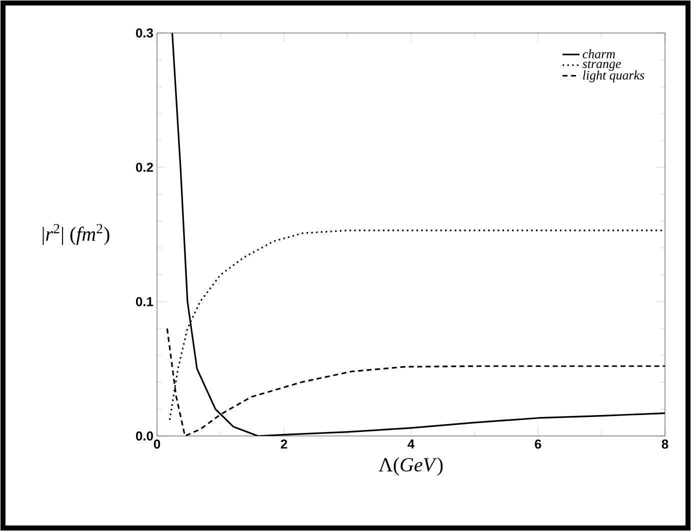 This screenshot has width=691, height=531. I want to click on x-tick-label: 6, so click(538, 444).